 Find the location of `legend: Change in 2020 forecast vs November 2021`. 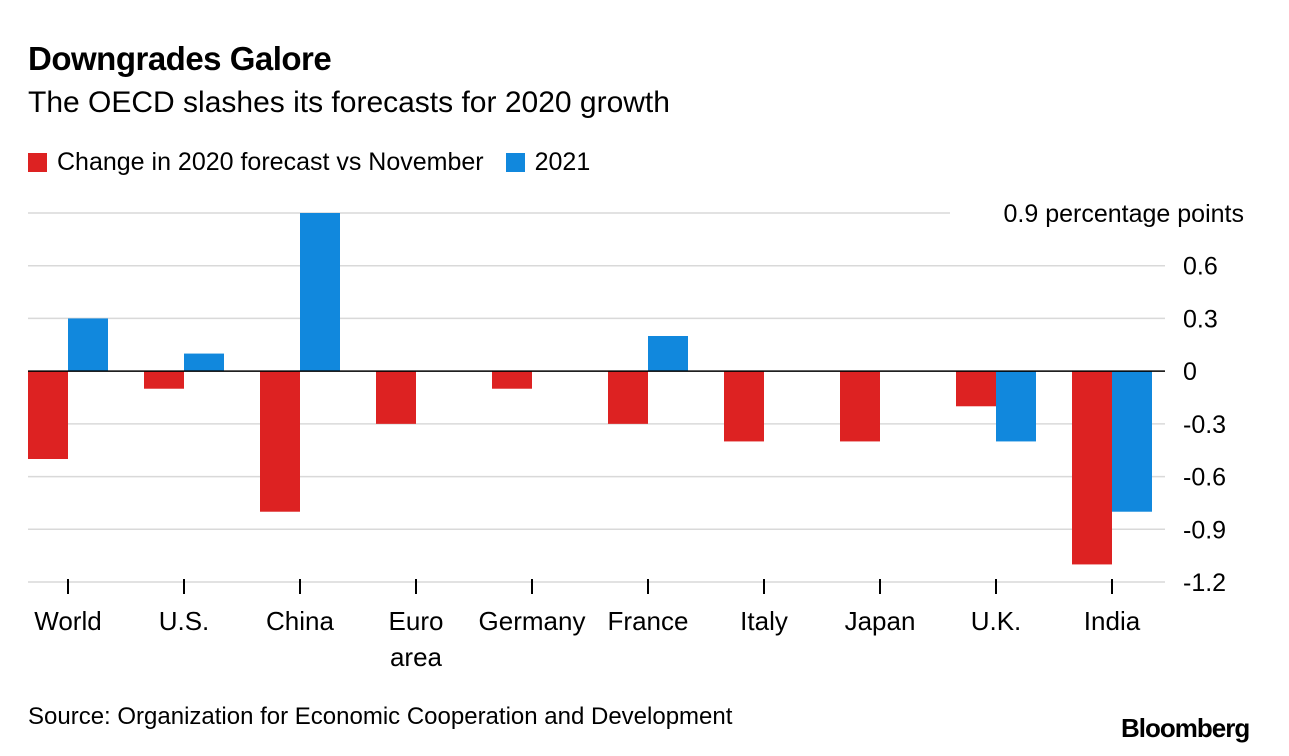

legend: Change in 2020 forecast vs November 2021 is located at coordinates (320, 162).